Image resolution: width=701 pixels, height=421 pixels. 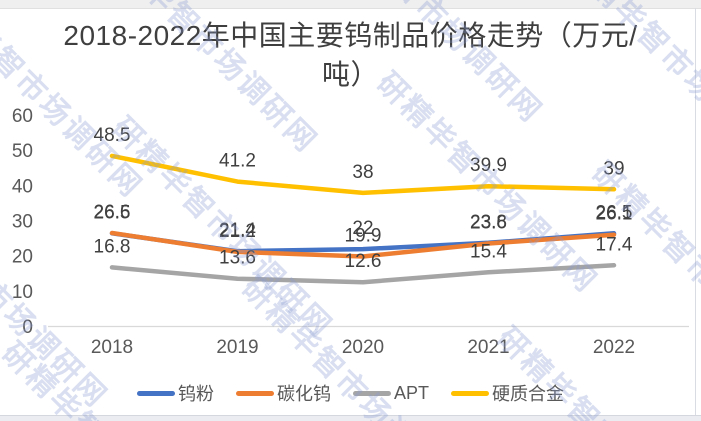 I want to click on data-label: 38, so click(x=362, y=172).